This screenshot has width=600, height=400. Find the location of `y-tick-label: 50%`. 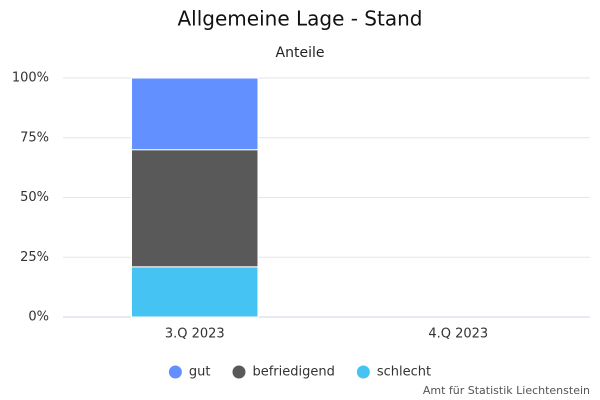

y-tick-label: 50% is located at coordinates (34, 197).